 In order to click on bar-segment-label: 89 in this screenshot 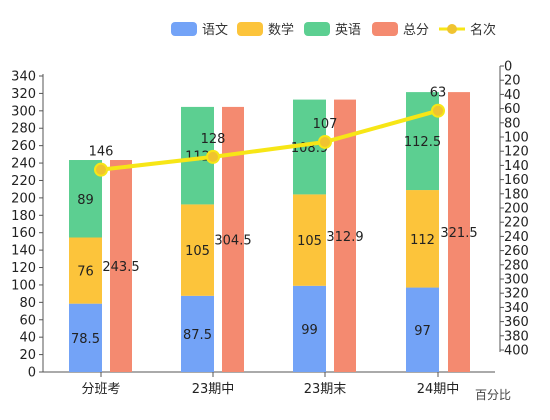, I will do `click(85, 200)`.